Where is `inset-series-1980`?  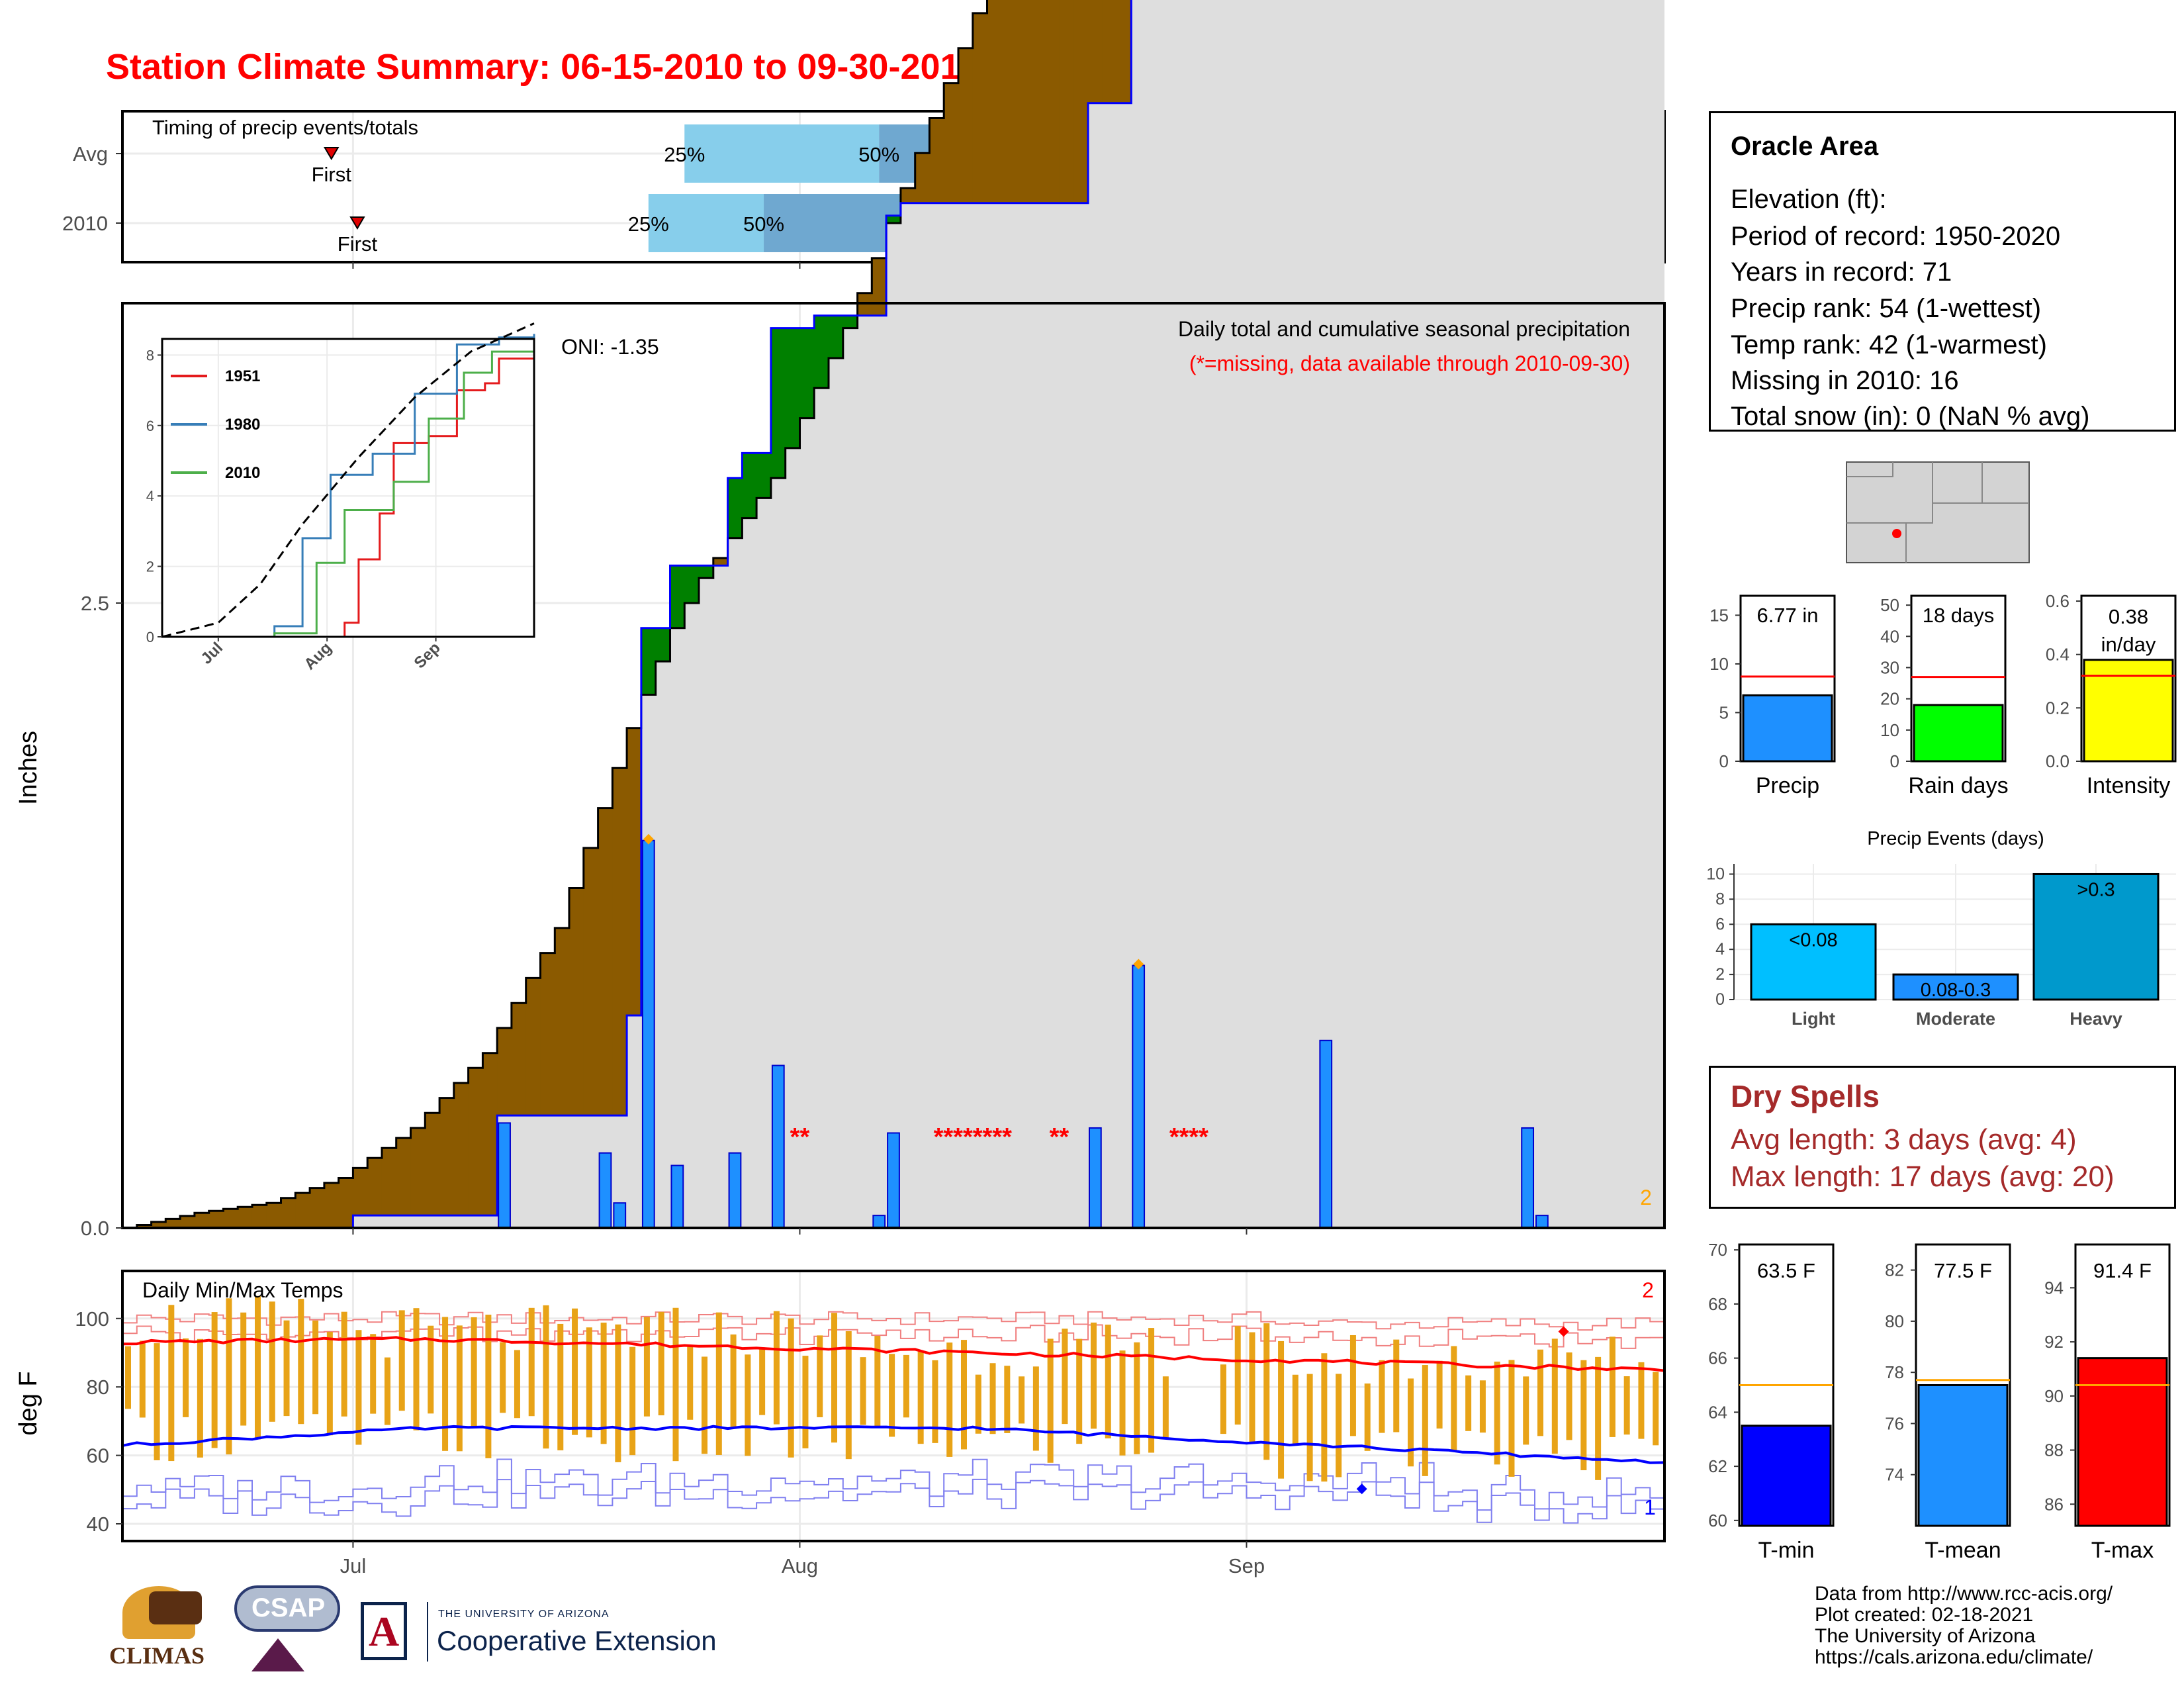
inset-series-1980 is located at coordinates (348, 486).